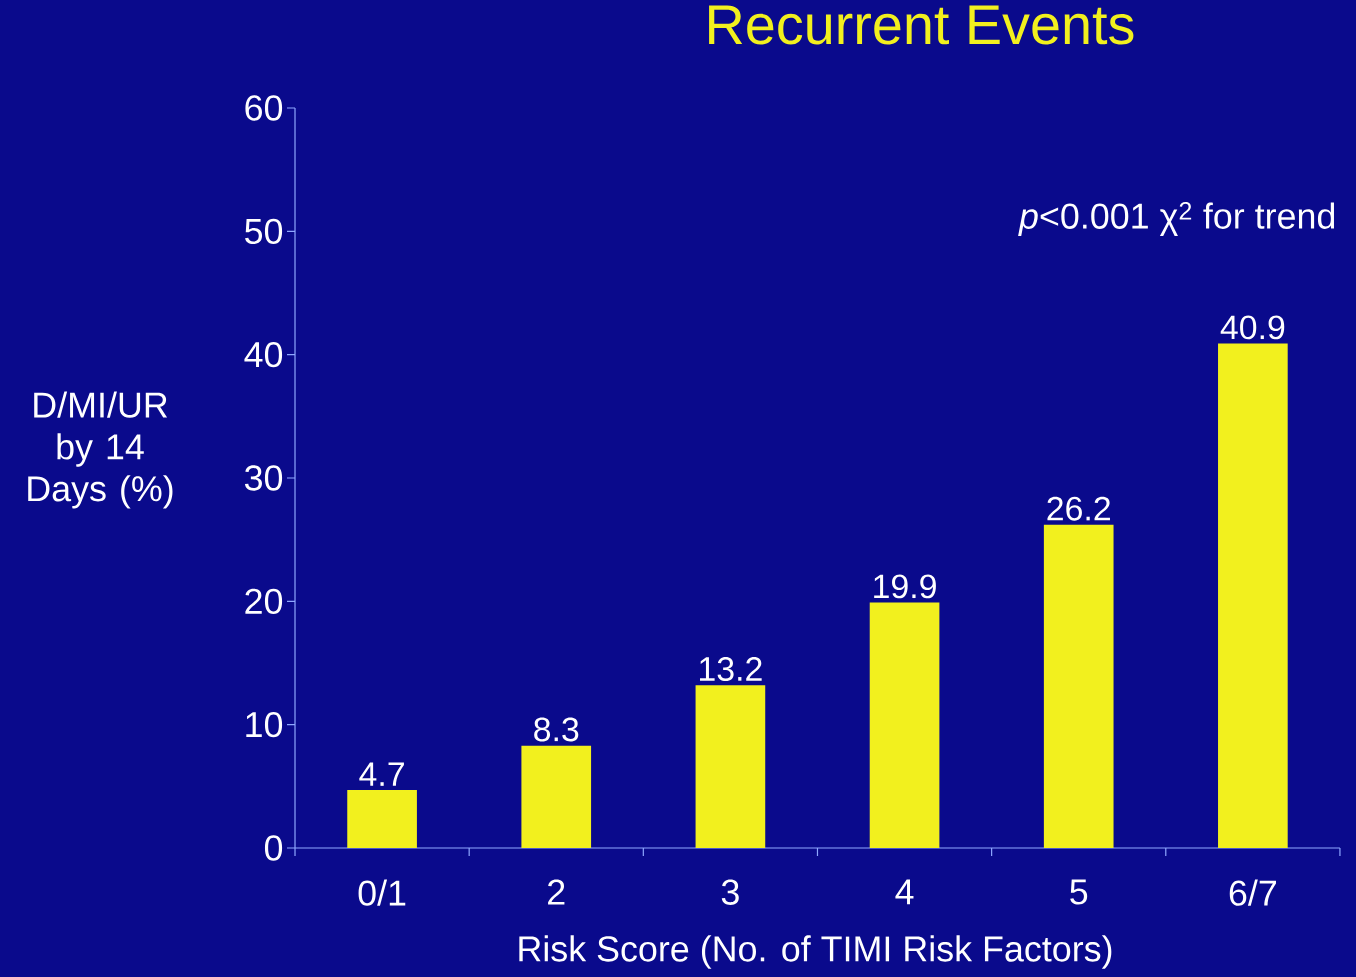 The width and height of the screenshot is (1356, 977). Describe the element at coordinates (921, 25) in the screenshot. I see `chart-title: Recurrent Events` at that location.